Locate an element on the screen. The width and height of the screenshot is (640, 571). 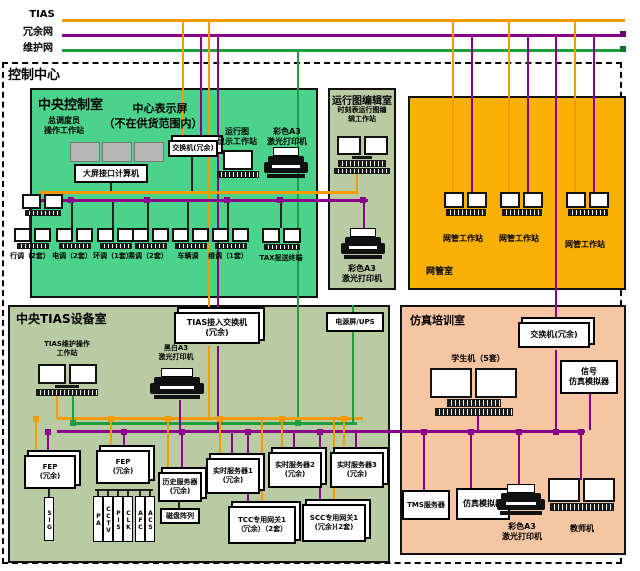
maintenance-workstation-icon is located at coordinates (67, 380).